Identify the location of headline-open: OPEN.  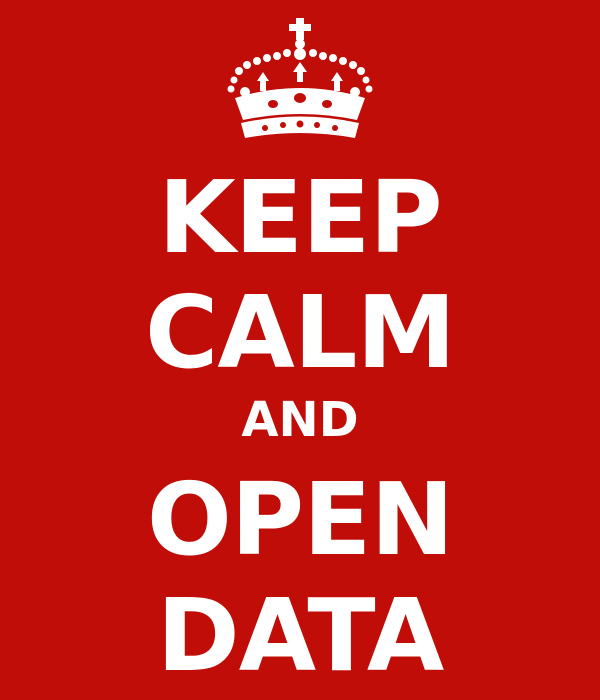
(300, 519).